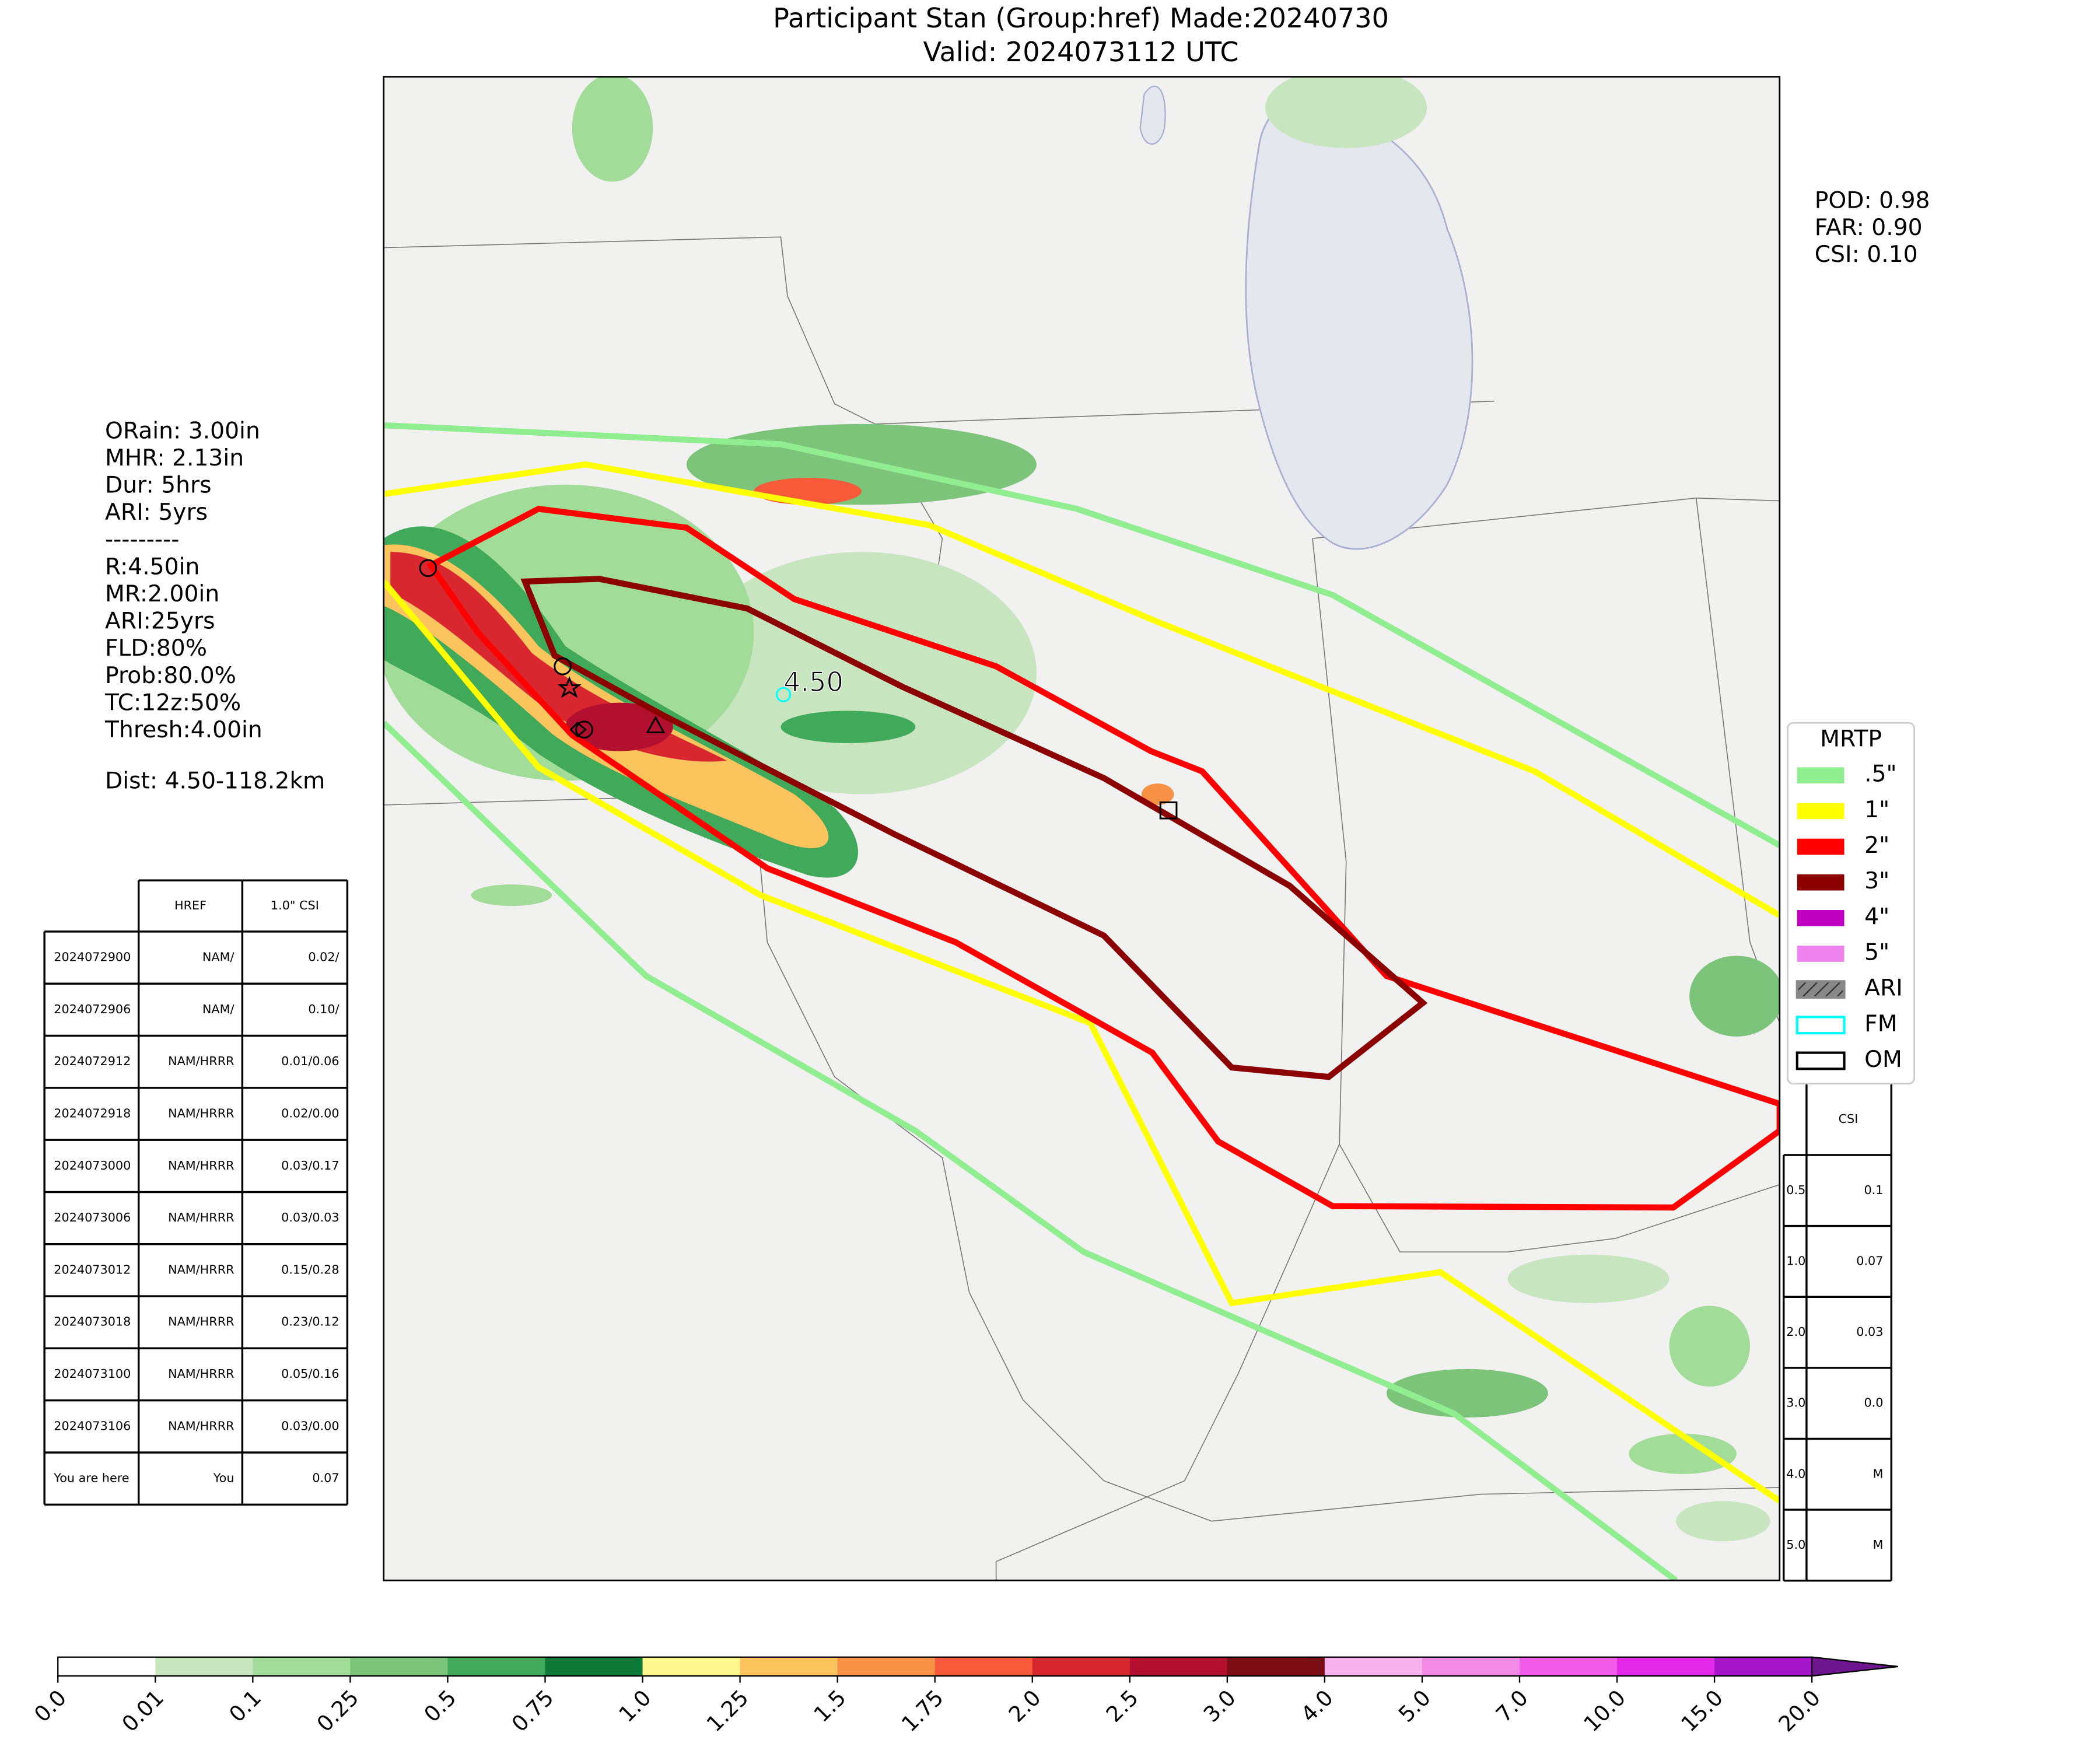 The height and width of the screenshot is (1750, 2100). What do you see at coordinates (310, 1061) in the screenshot?
I see `table-cell: 0.01/0.06` at bounding box center [310, 1061].